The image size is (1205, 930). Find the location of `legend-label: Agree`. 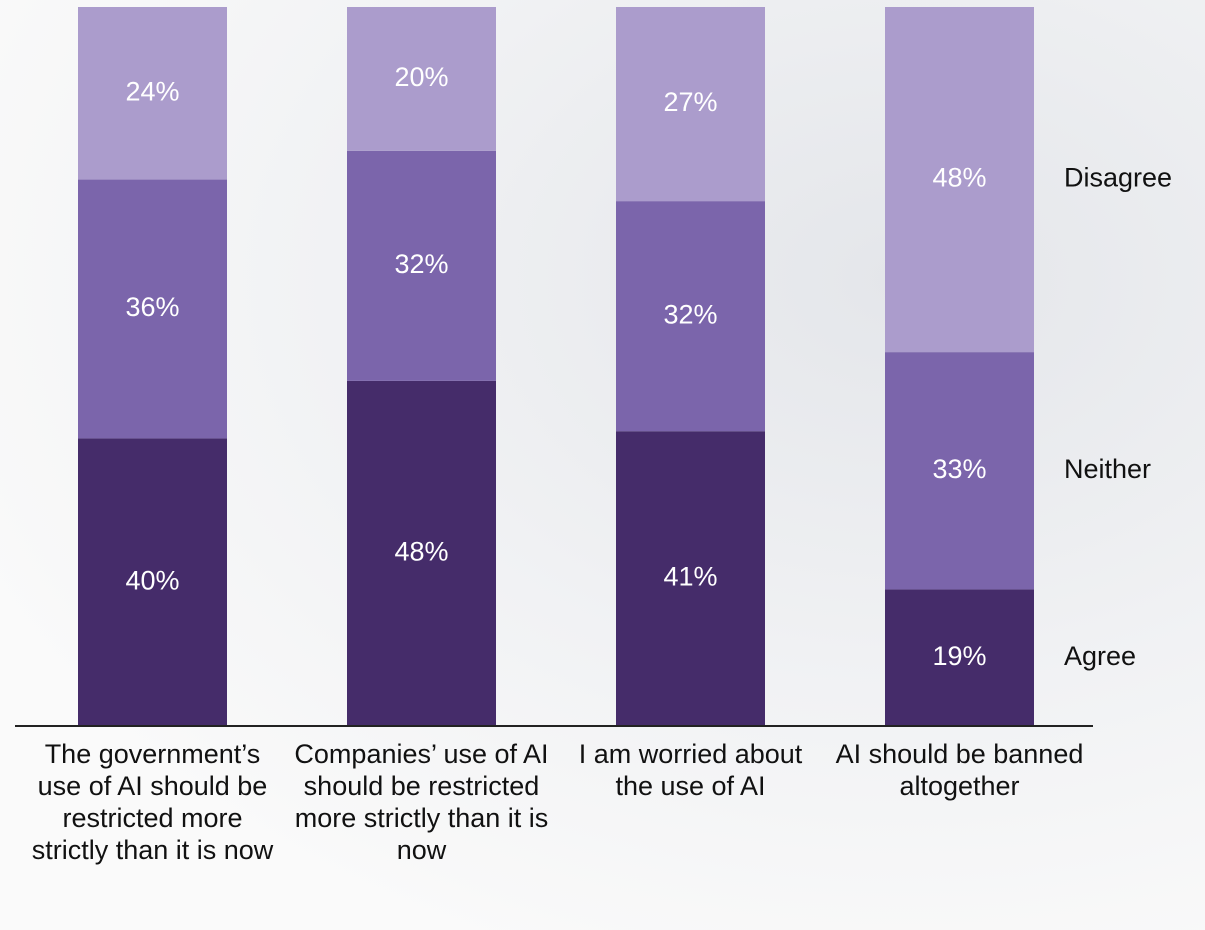

legend-label: Agree is located at coordinates (1100, 656).